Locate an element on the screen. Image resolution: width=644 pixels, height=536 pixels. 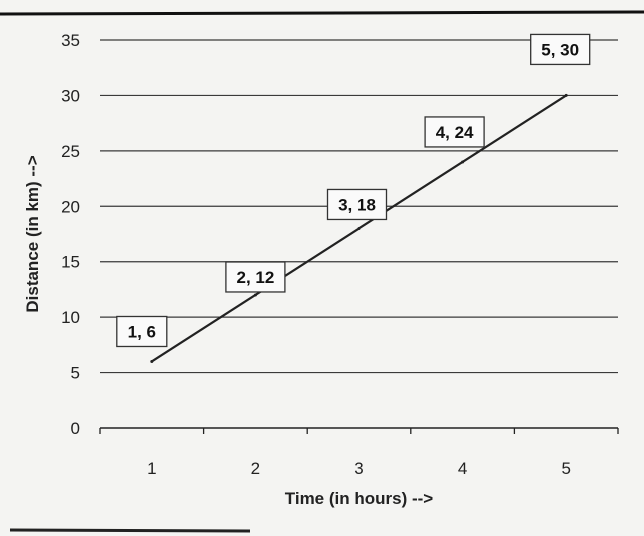
x-tick-label: 2 is located at coordinates (255, 468).